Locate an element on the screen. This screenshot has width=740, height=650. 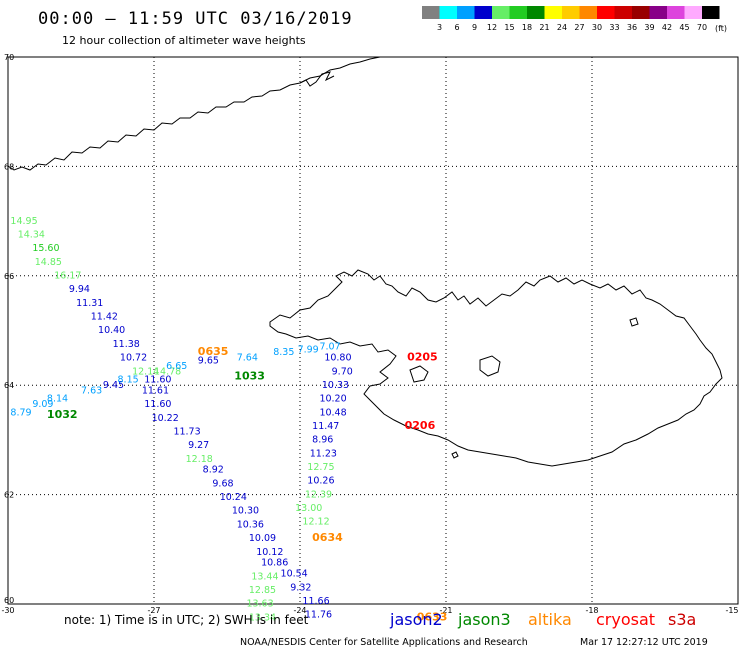
swh-value-label: 11.66 is located at coordinates (315, 601).